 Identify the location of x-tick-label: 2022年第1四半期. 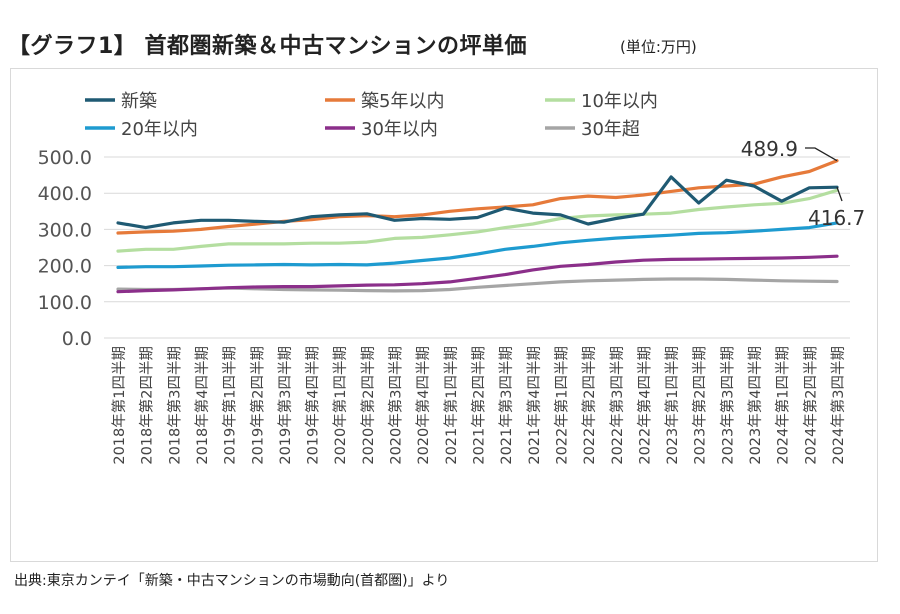
(561, 405).